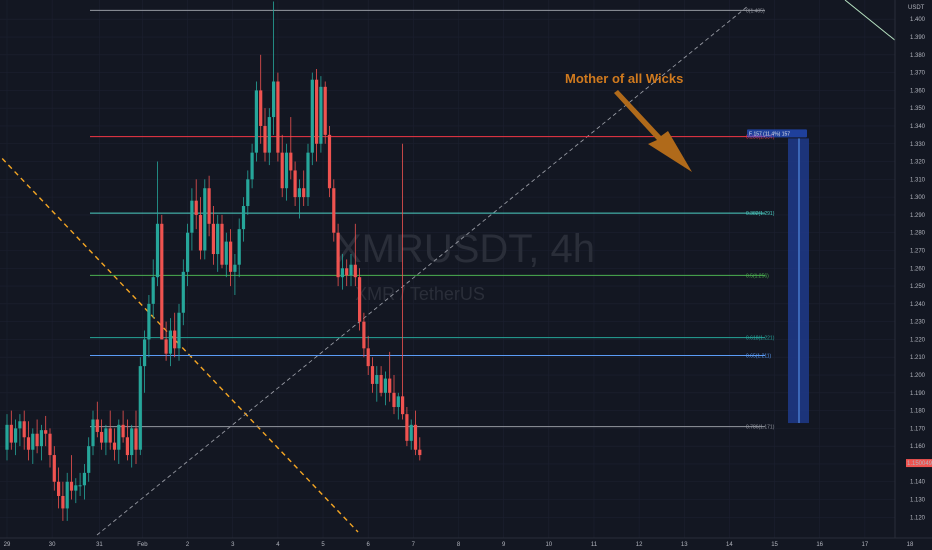 The image size is (932, 550). Describe the element at coordinates (278, 545) in the screenshot. I see `time-tick-label: 4` at that location.